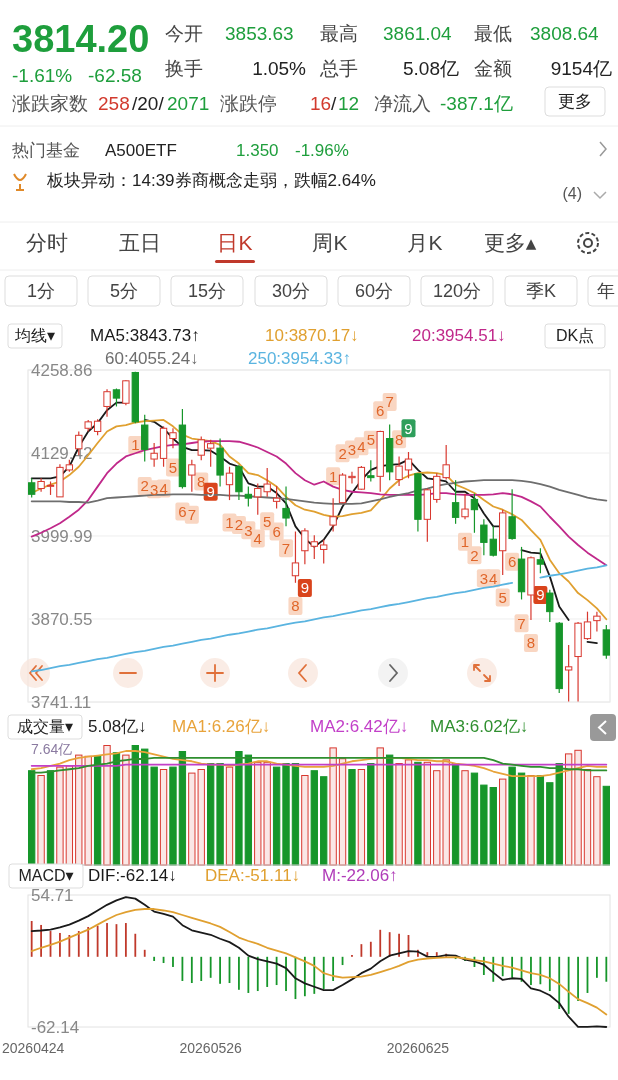 The height and width of the screenshot is (1080, 618). Describe the element at coordinates (33, 1048) in the screenshot. I see `x-tick-label: 20260424` at that location.